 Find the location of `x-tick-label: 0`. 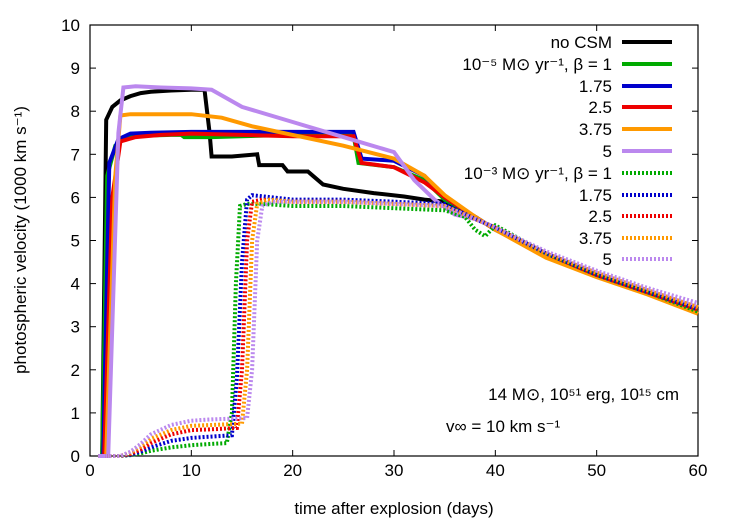

x-tick-label: 0 is located at coordinates (89, 470).